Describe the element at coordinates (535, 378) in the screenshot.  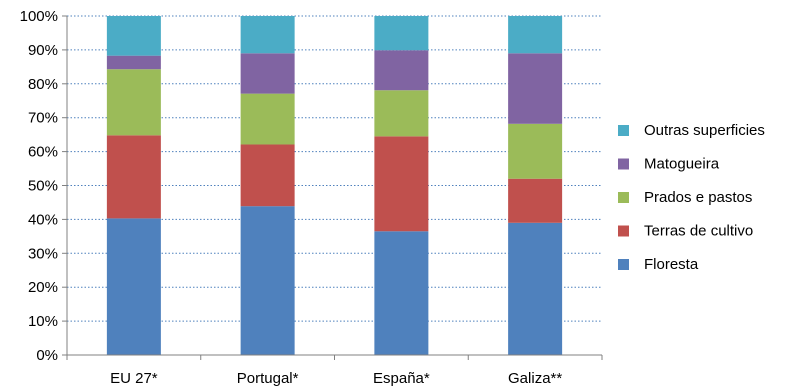
I see `x-tick-label: Galiza**` at that location.